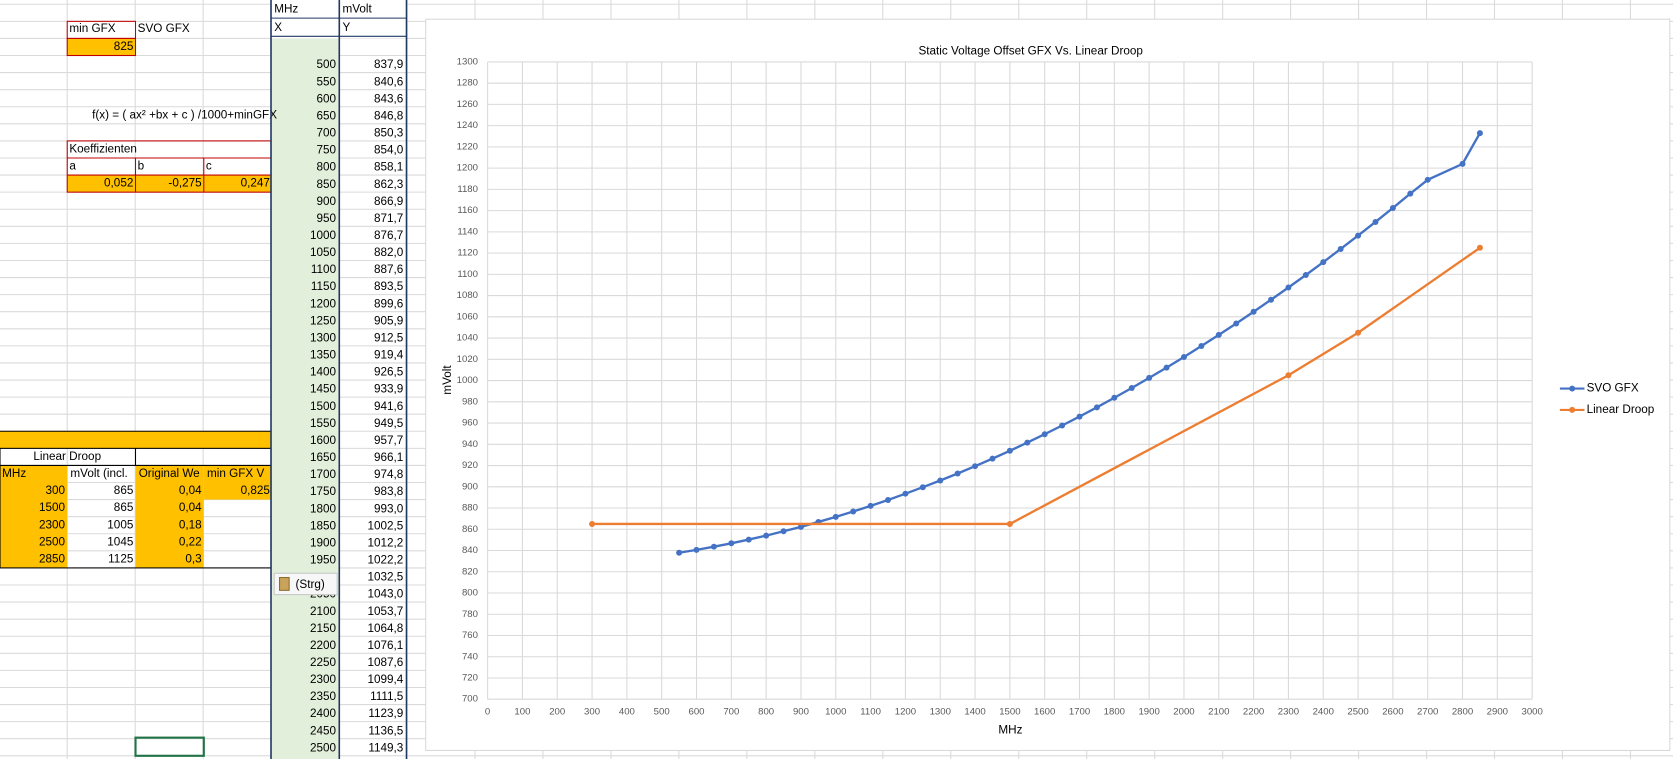 This screenshot has width=1673, height=759. What do you see at coordinates (389, 423) in the screenshot?
I see `cell-text: 949,5` at bounding box center [389, 423].